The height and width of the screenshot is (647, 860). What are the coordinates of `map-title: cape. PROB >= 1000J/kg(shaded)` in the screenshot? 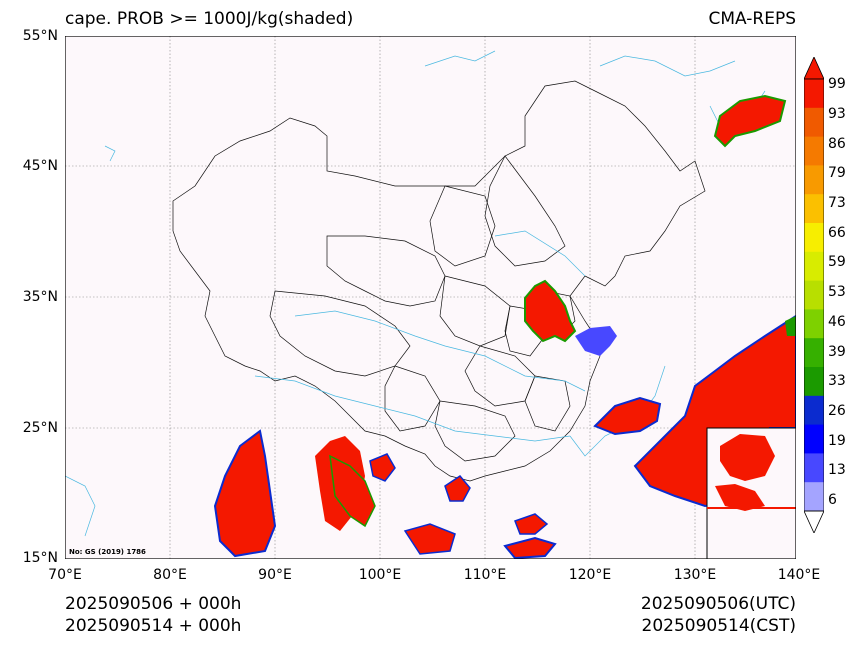 It's located at (209, 19).